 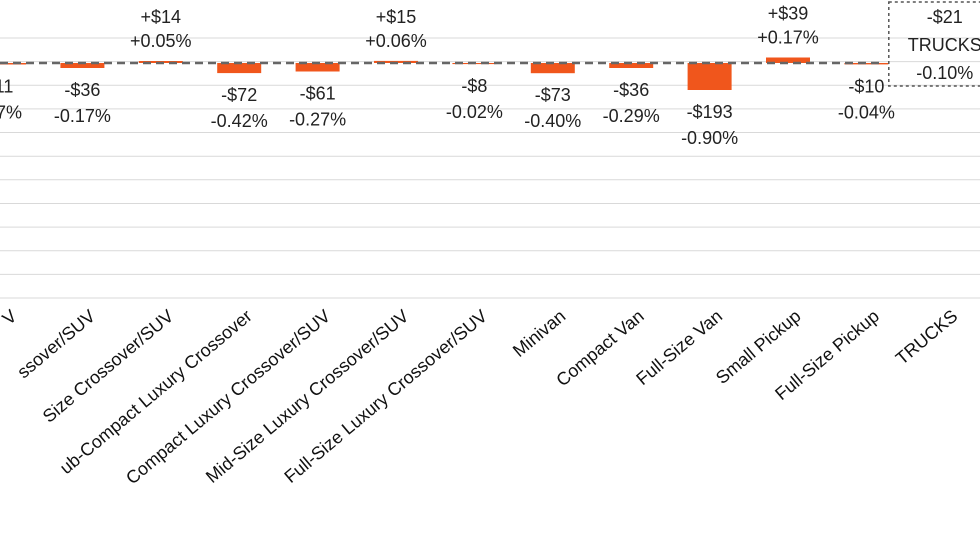 What do you see at coordinates (11, 113) in the screenshot?
I see `pct-label-0: 07%` at bounding box center [11, 113].